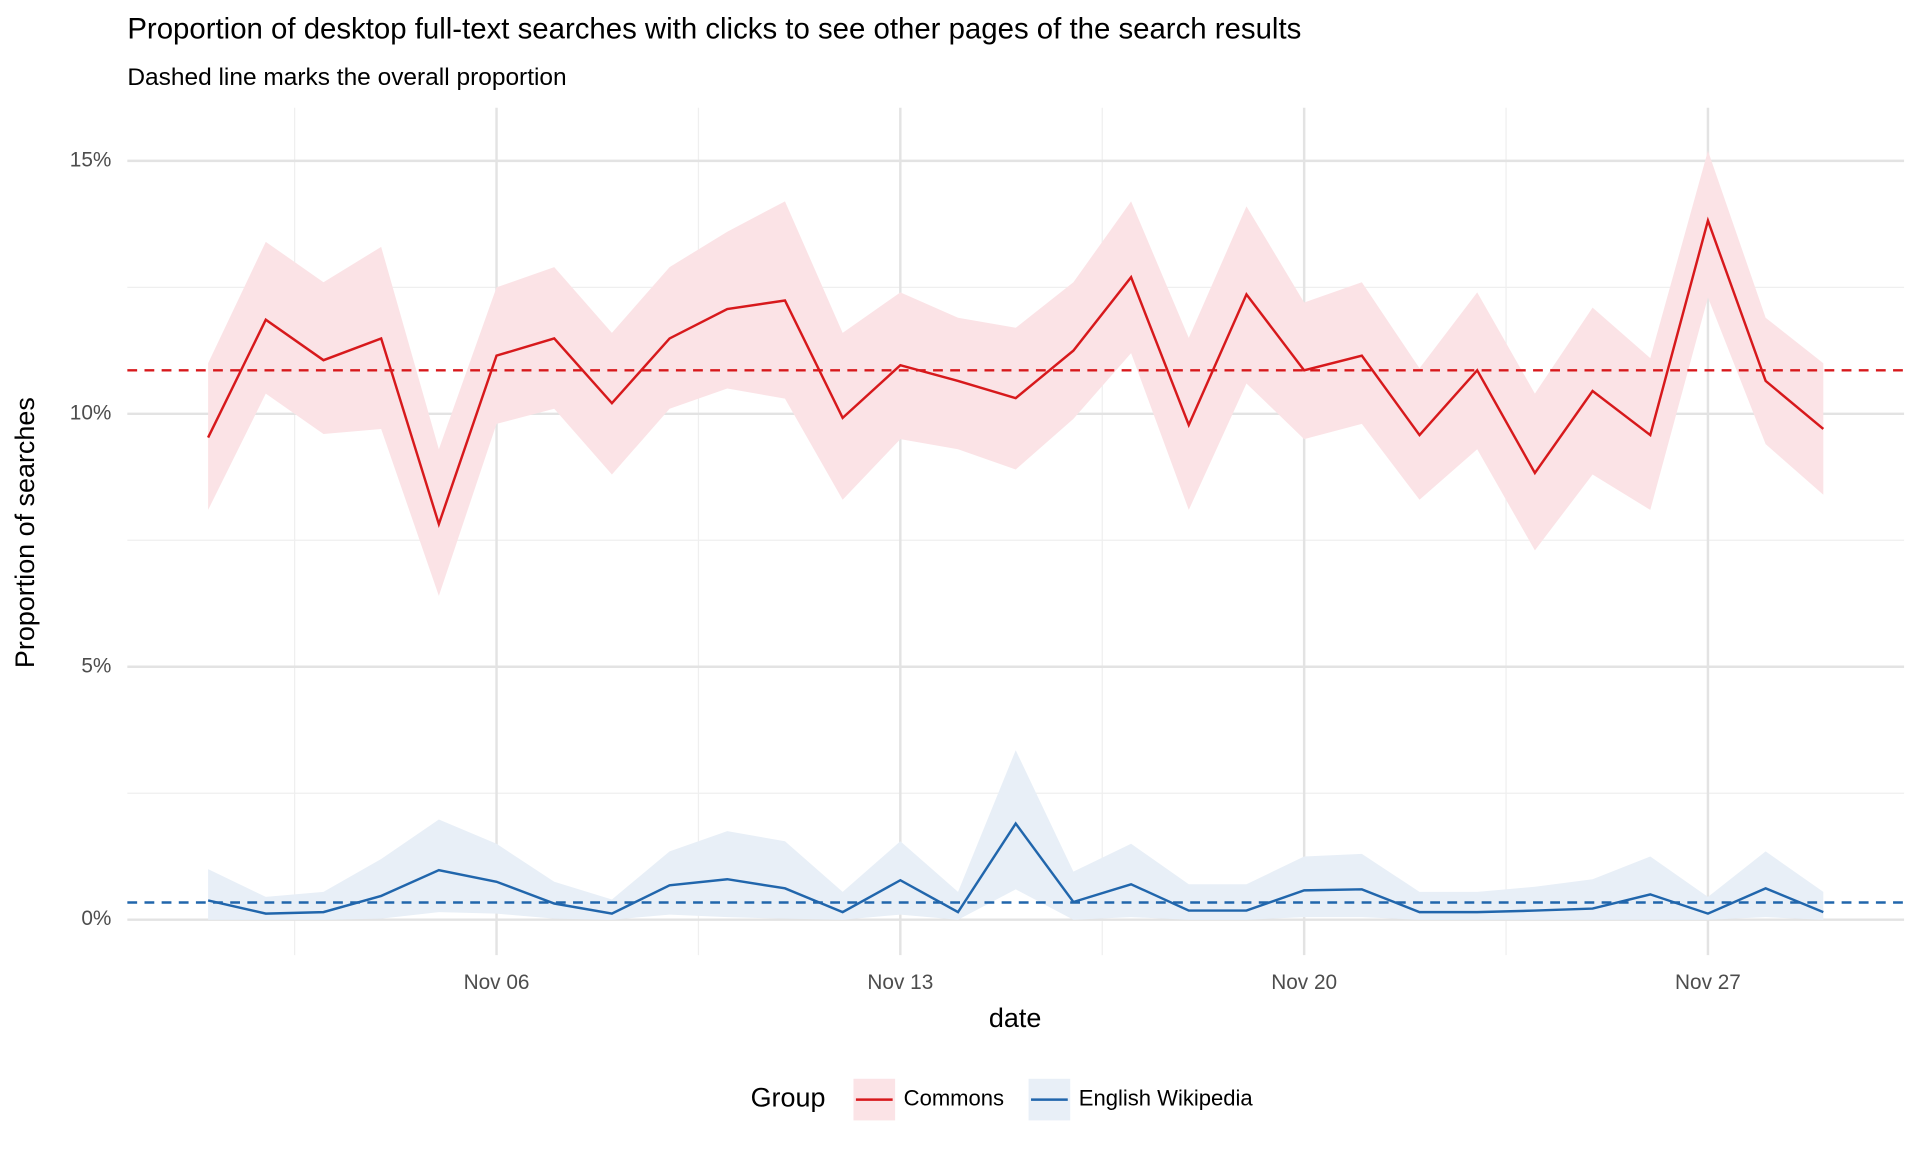  Describe the element at coordinates (1708, 982) in the screenshot. I see `x-tick-label: Nov 27` at that location.